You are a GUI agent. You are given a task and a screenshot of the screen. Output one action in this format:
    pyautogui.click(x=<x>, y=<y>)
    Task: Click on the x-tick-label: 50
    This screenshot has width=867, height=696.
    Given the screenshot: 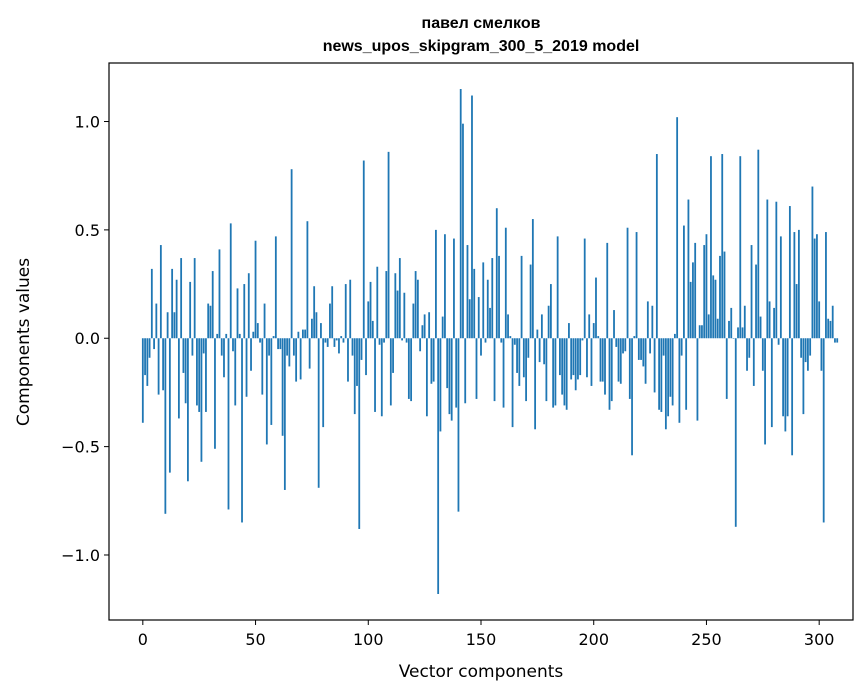 What is the action you would take?
    pyautogui.click(x=255, y=639)
    